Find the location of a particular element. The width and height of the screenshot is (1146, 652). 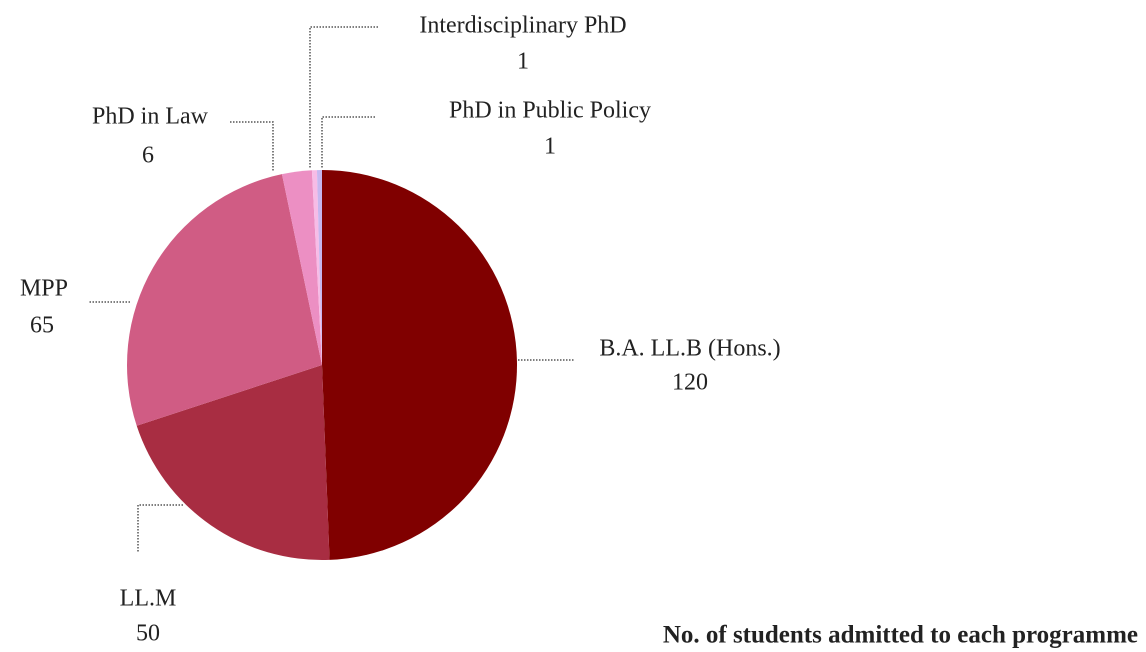

slice-label: LL.M is located at coordinates (148, 599).